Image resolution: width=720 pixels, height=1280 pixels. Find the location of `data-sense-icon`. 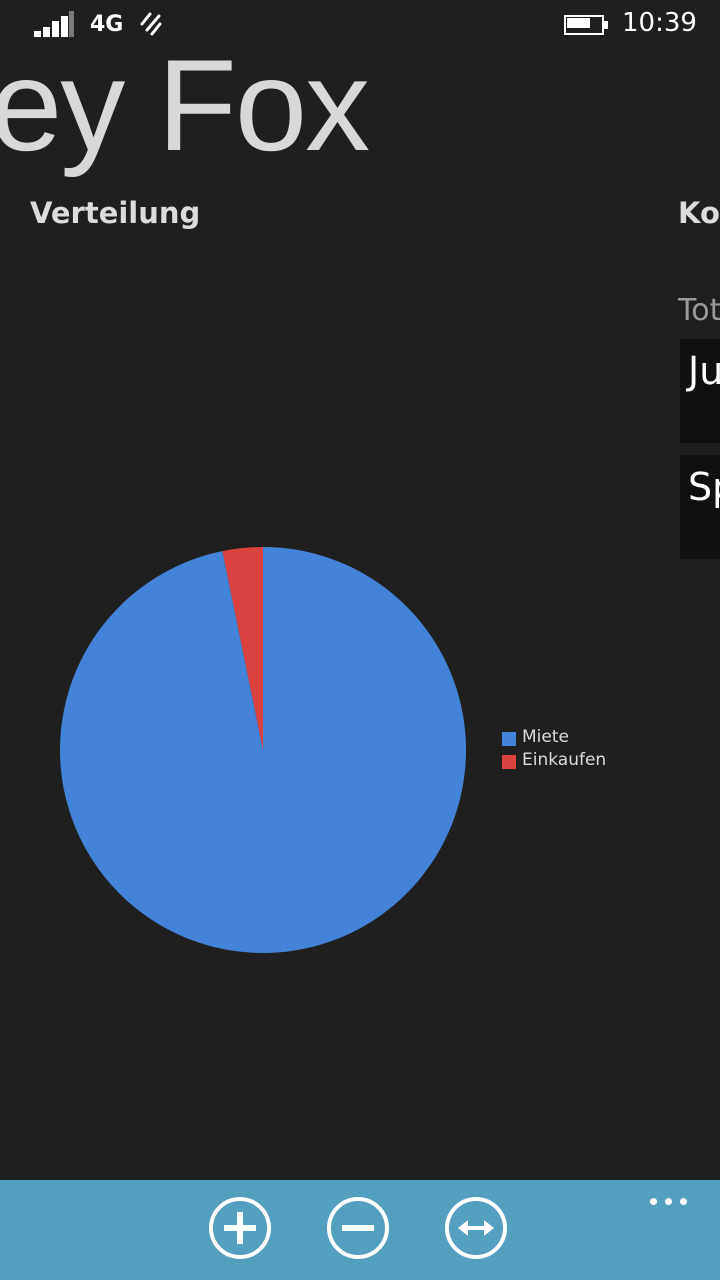

data-sense-icon is located at coordinates (151, 24).